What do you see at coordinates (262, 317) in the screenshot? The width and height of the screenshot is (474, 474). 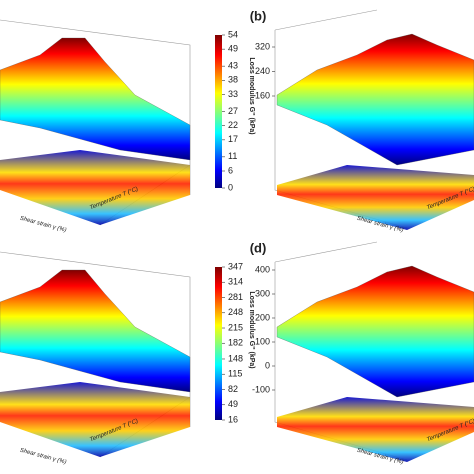 I see `z-tick-label: 200` at bounding box center [262, 317].